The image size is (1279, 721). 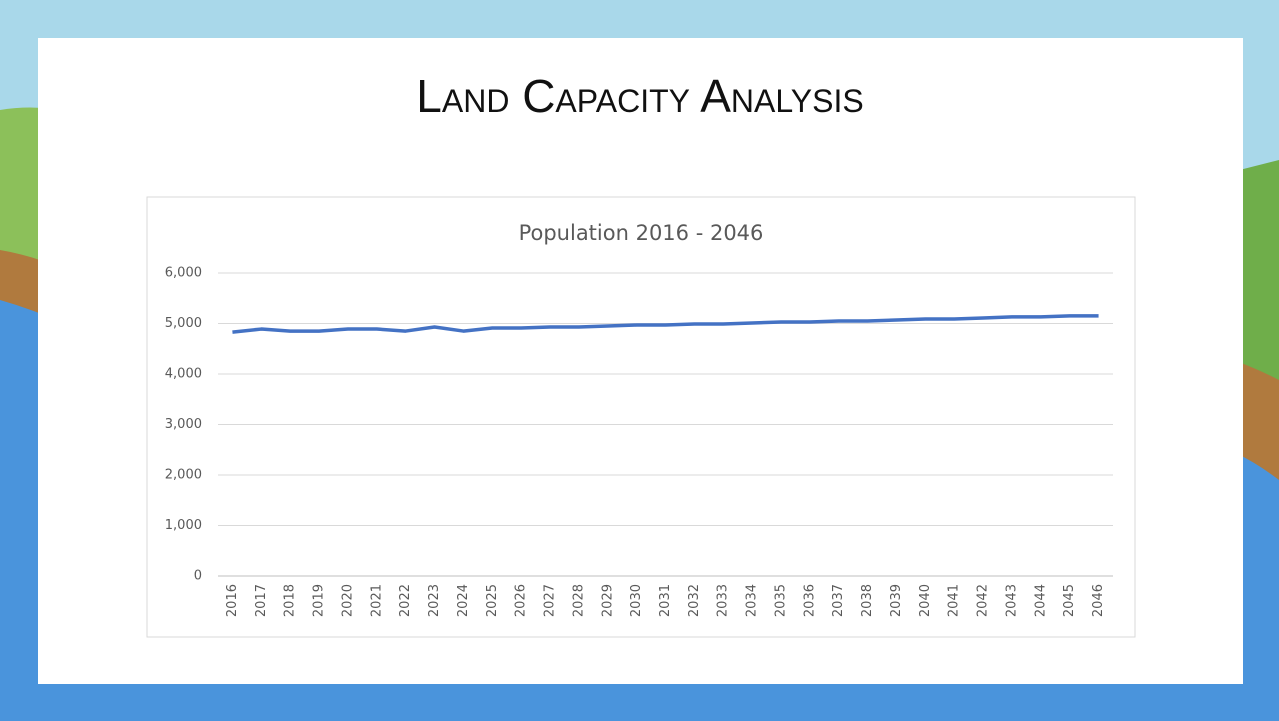 I want to click on x-tick-label: 2029, so click(x=607, y=600).